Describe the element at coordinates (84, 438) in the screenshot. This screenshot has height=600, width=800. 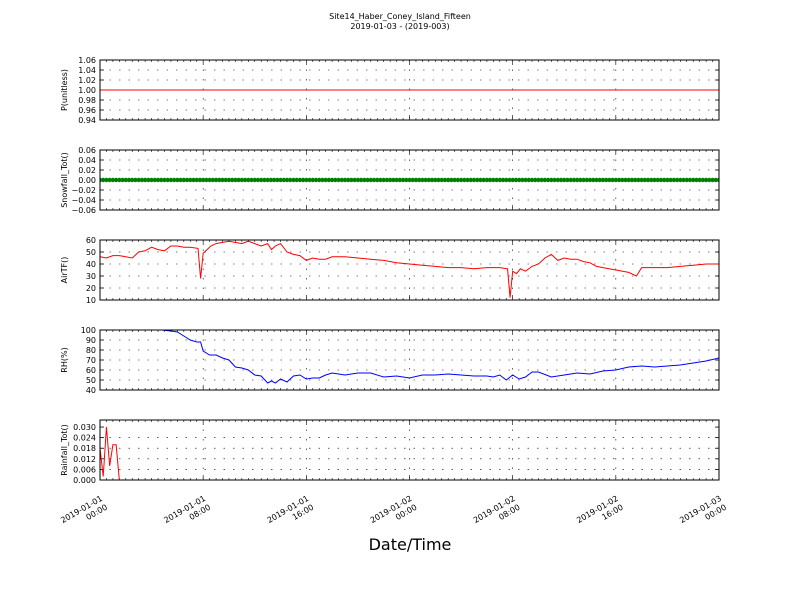
I see `y-tick-label: 0.024` at that location.